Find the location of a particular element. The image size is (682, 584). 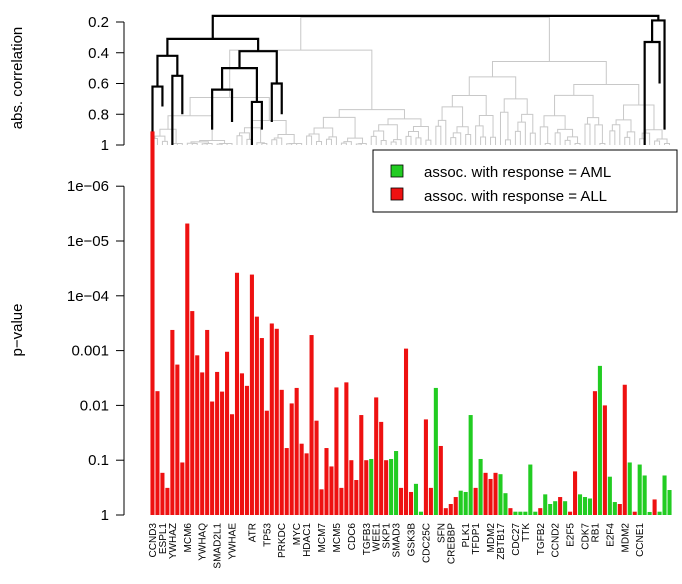

gene-label-espl1: ESPL1 is located at coordinates (163, 539).